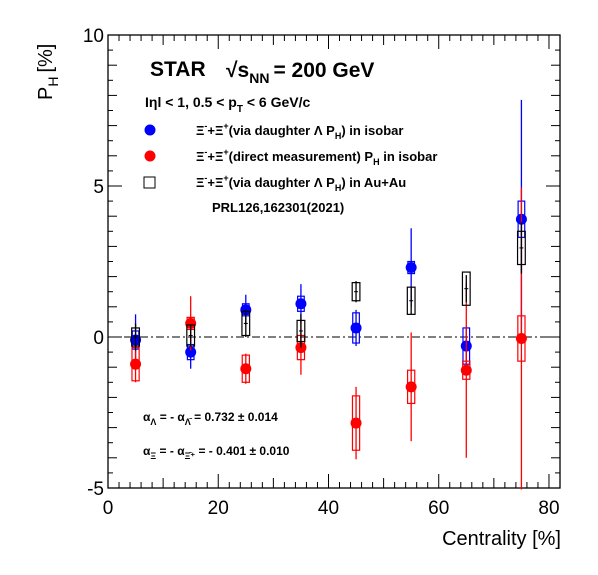 This screenshot has height=575, width=598. I want to click on svg-text:√sNN= 200 GeV: √sNN = 200 GeV, so click(300, 72).